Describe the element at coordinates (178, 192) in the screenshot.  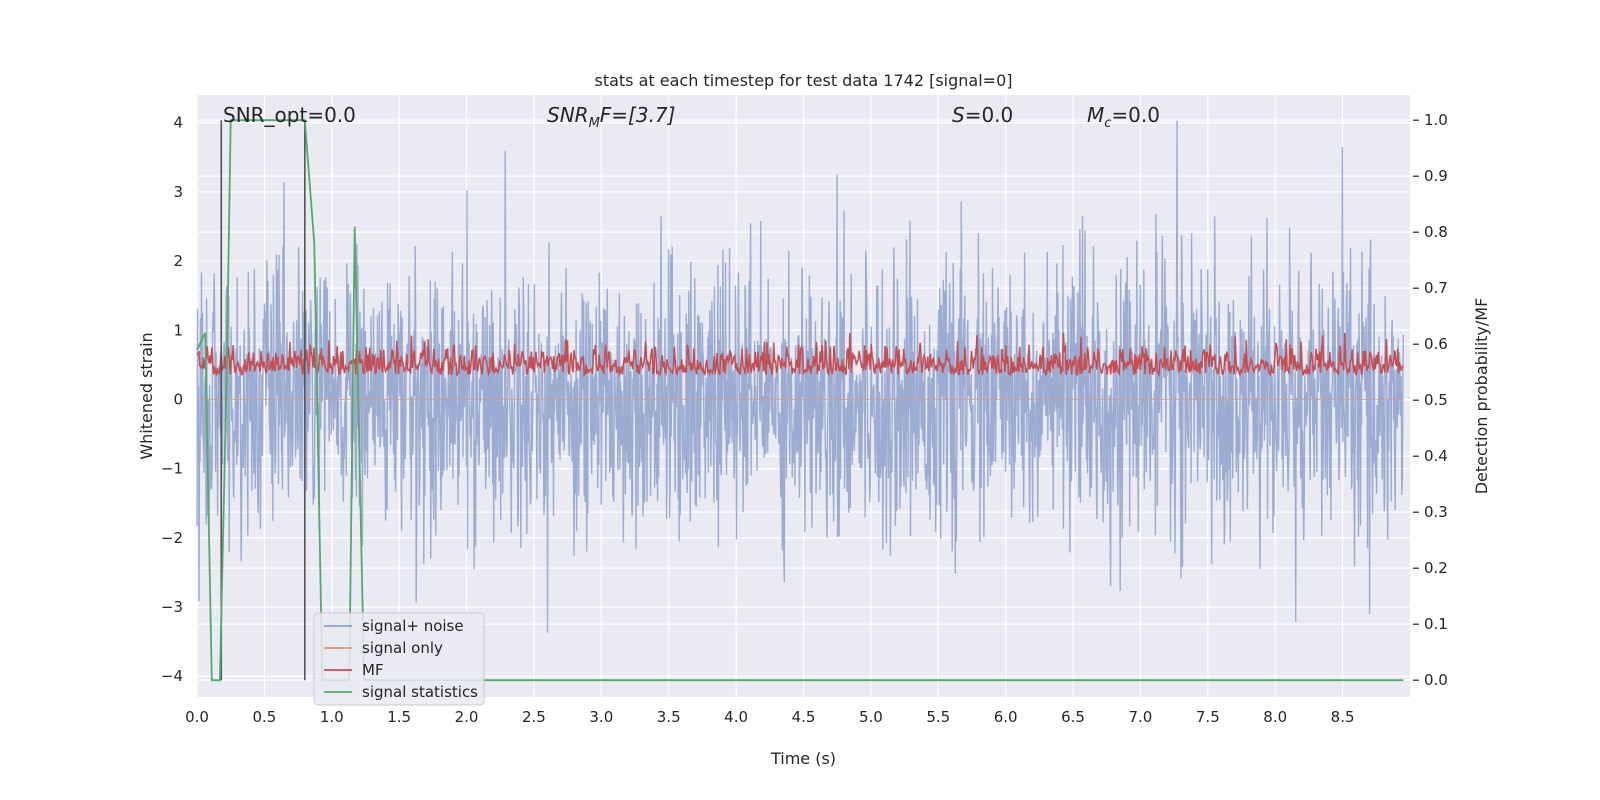
I see `y-left-tick-label: 3` at that location.